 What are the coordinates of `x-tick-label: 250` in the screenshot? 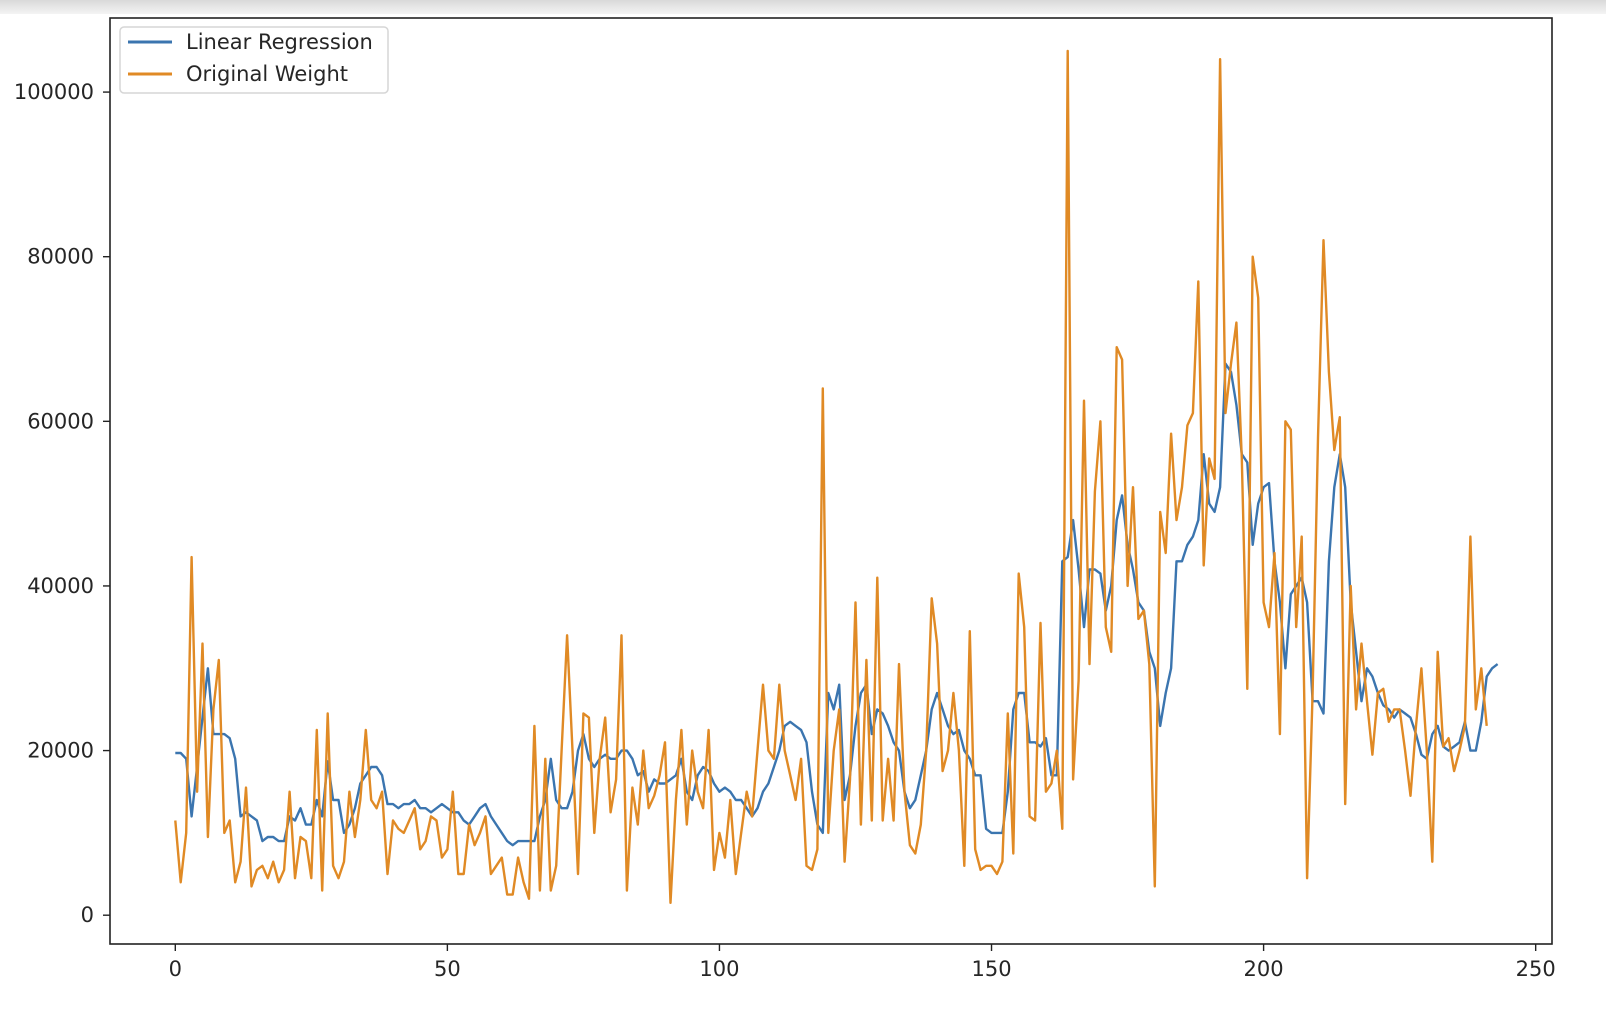 It's located at (1536, 969).